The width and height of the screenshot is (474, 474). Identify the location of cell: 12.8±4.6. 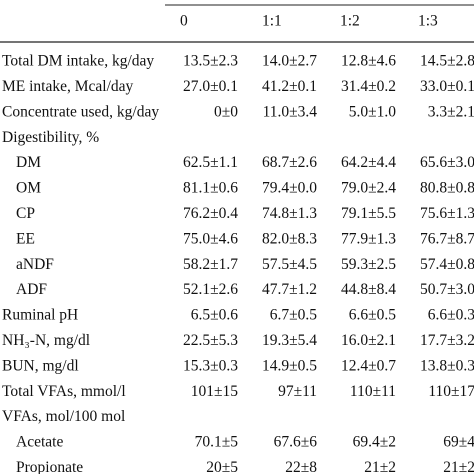
(368, 61).